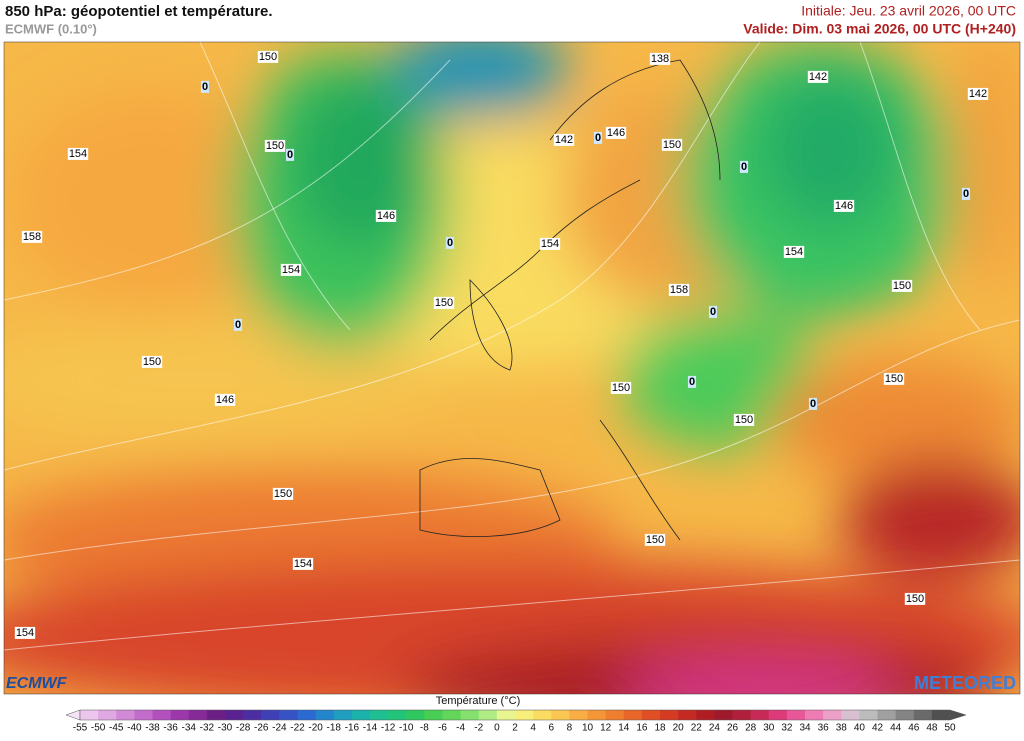 Image resolution: width=1024 pixels, height=741 pixels. I want to click on colorbar-tick-label: -2, so click(478, 728).